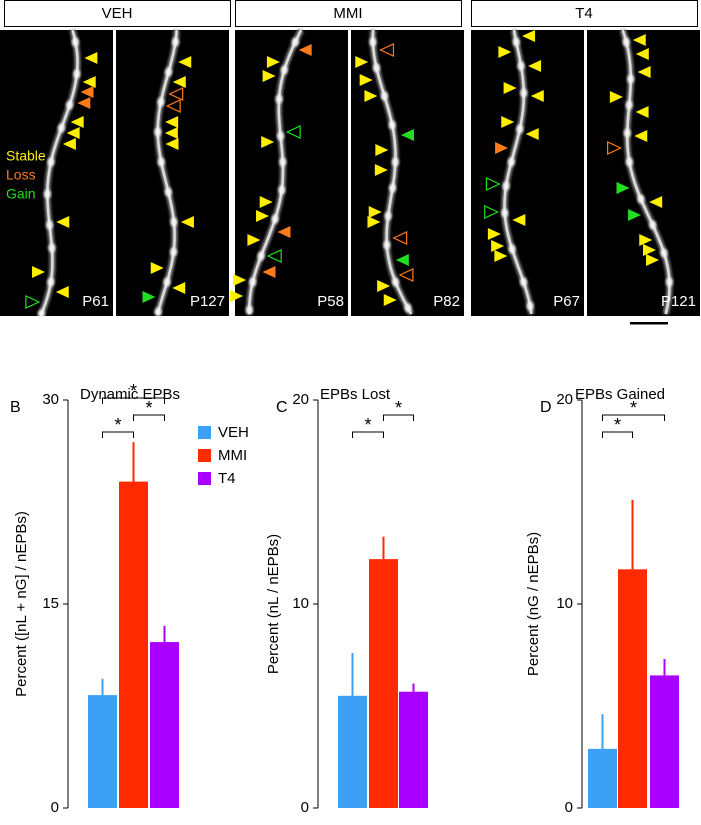 The width and height of the screenshot is (701, 825). I want to click on panel-label: C, so click(282, 407).